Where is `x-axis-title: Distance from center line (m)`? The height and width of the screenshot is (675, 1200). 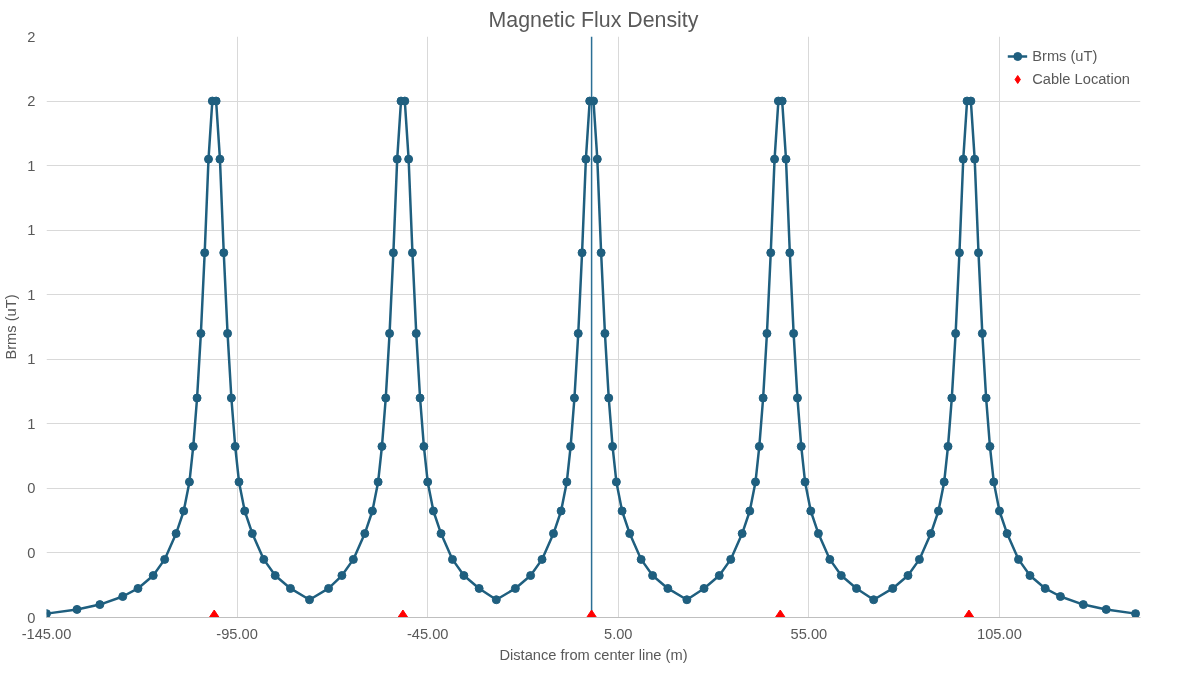
x-axis-title: Distance from center line (m) is located at coordinates (593, 654).